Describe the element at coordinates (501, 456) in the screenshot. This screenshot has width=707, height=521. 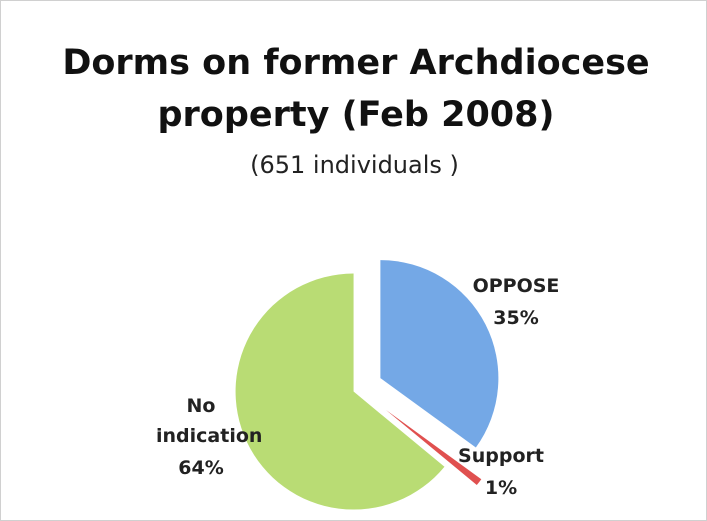
I see `slice-label: Support` at that location.